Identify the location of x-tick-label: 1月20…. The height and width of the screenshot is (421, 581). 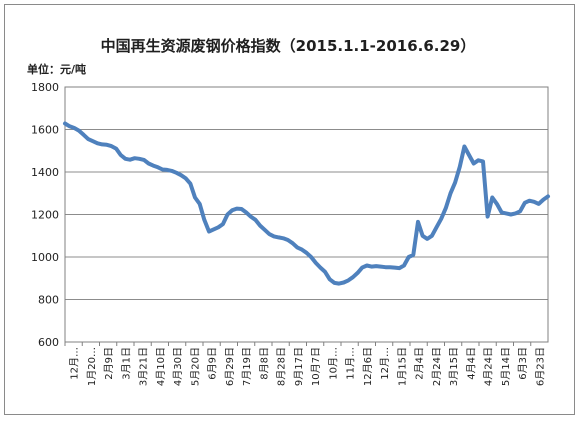
(92, 366).